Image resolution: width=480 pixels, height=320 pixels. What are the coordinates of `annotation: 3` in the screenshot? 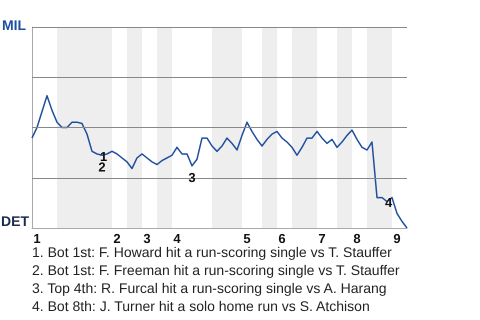 It's located at (192, 177).